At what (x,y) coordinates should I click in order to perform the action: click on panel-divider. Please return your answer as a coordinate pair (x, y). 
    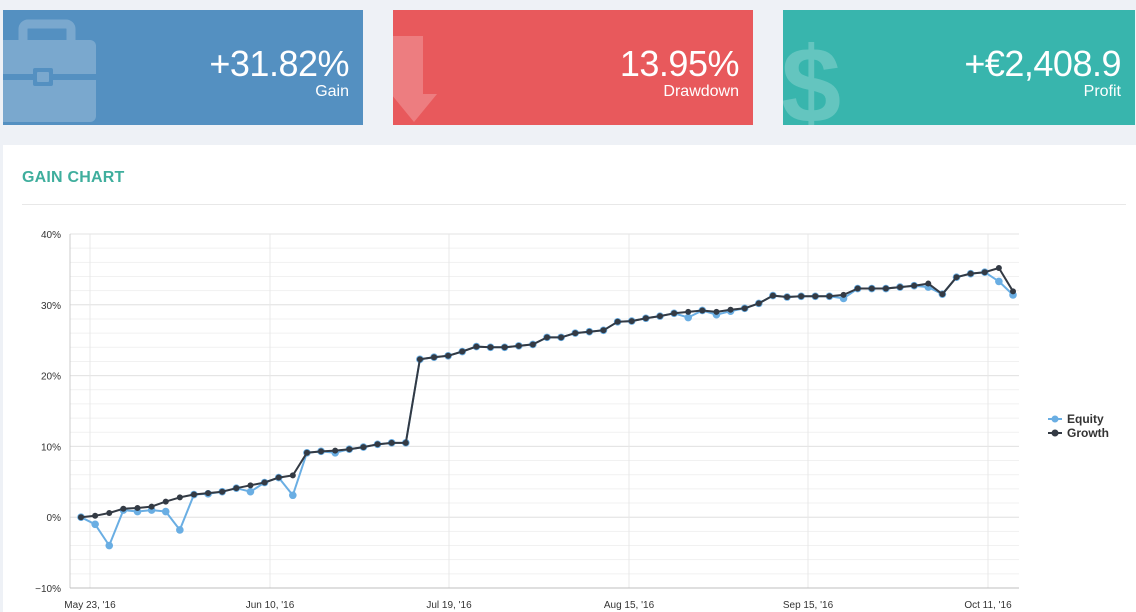
    Looking at the image, I should click on (574, 204).